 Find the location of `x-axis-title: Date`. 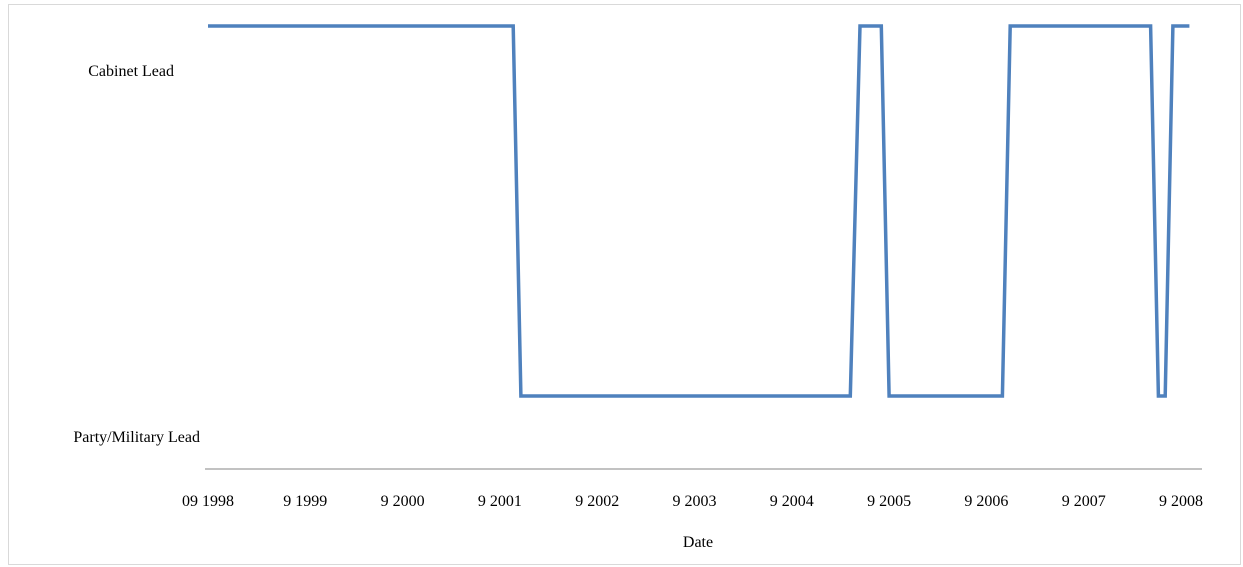

x-axis-title: Date is located at coordinates (698, 542).